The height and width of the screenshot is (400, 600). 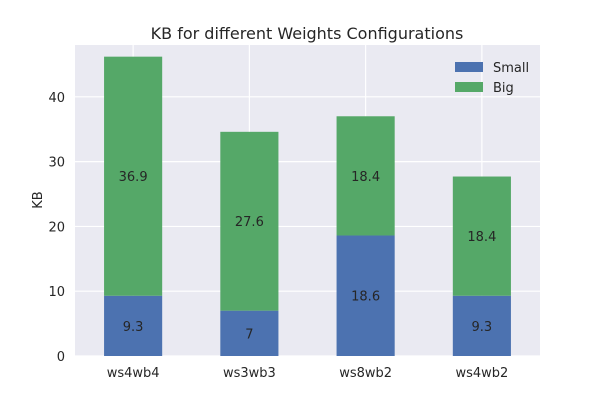 I want to click on legend-swatch-big, so click(x=469, y=87).